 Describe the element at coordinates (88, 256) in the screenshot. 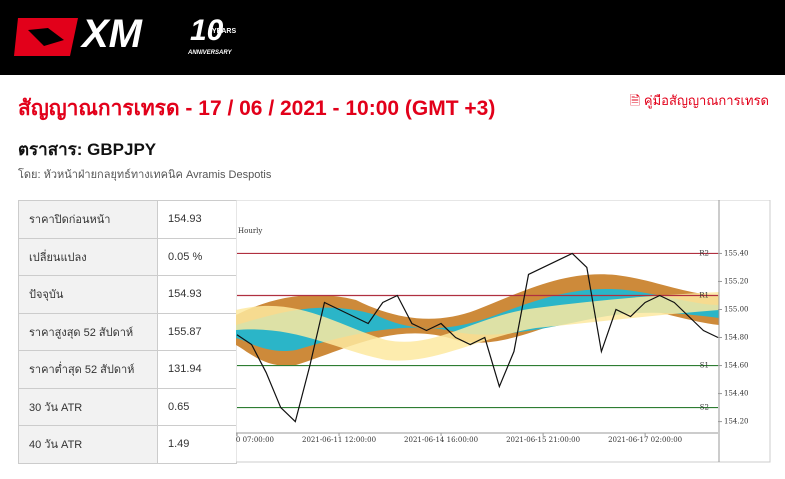

I see `cell-label: เปลี่ยนแปลง` at that location.